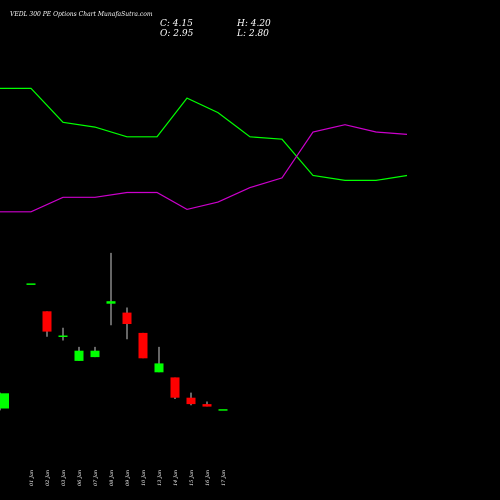  I want to click on lower-indicator-line, so click(204, 168).